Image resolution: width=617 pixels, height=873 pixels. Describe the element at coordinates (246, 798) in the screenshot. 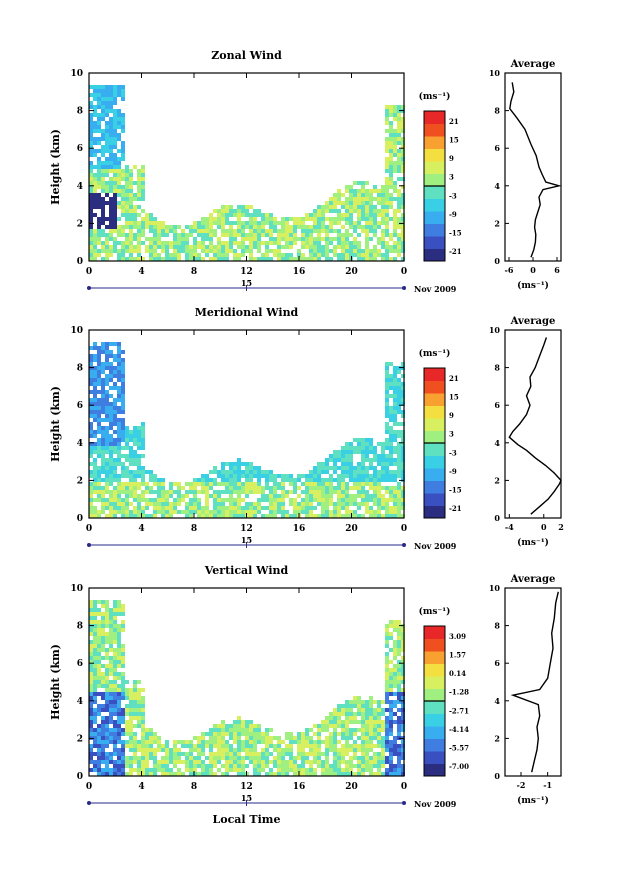

I see `date-marker: 15` at that location.